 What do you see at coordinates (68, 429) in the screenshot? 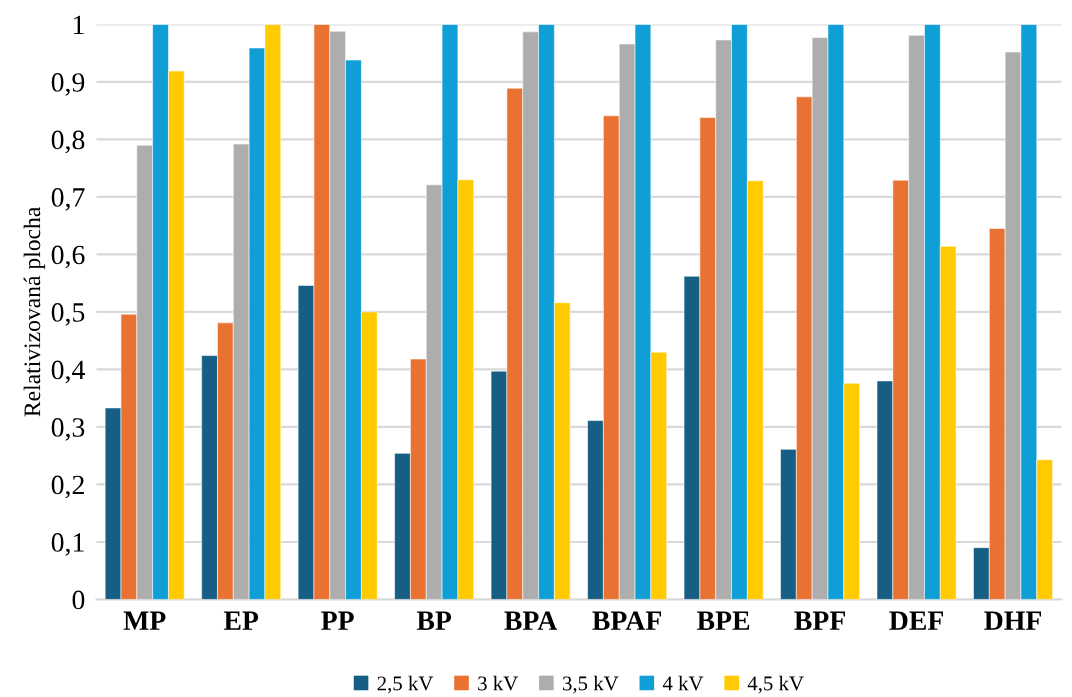
I see `y-tick-label: 0,3` at bounding box center [68, 429].